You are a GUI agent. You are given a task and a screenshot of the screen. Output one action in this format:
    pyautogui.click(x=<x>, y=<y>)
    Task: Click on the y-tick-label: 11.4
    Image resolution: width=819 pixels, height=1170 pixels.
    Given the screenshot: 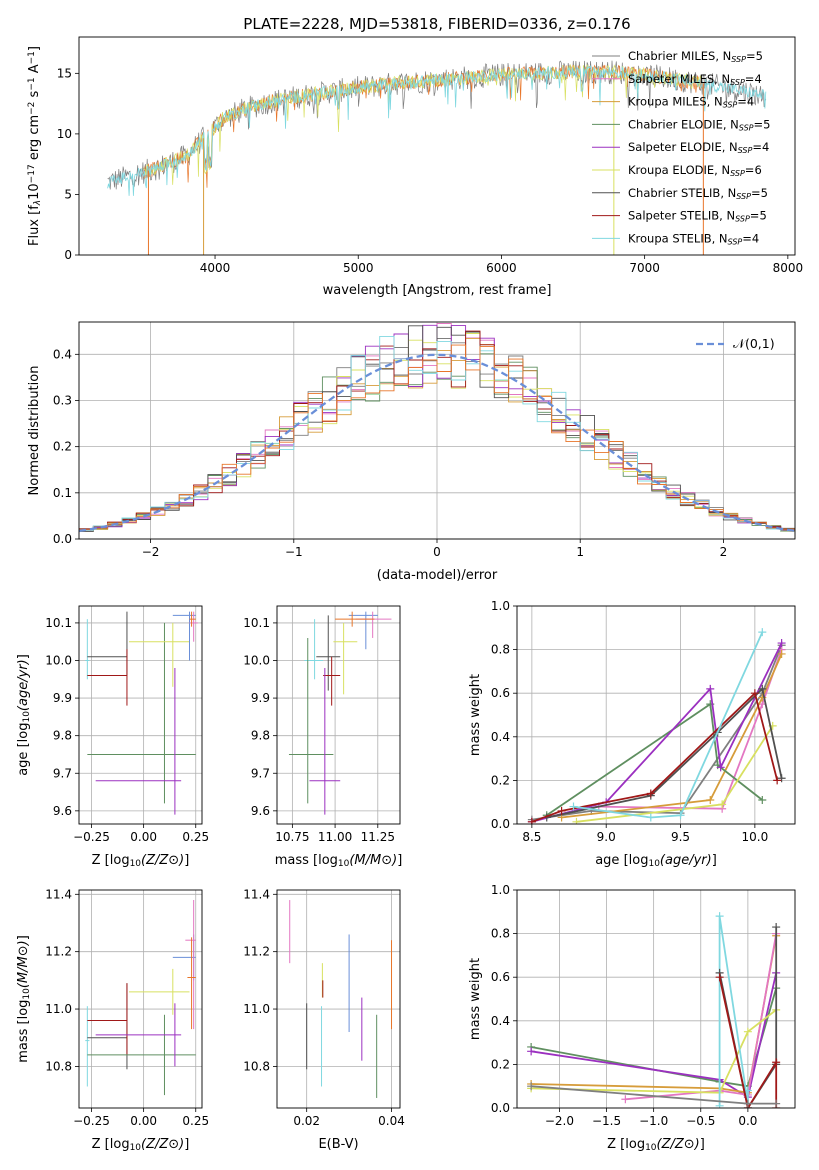 What is the action you would take?
    pyautogui.click(x=256, y=894)
    